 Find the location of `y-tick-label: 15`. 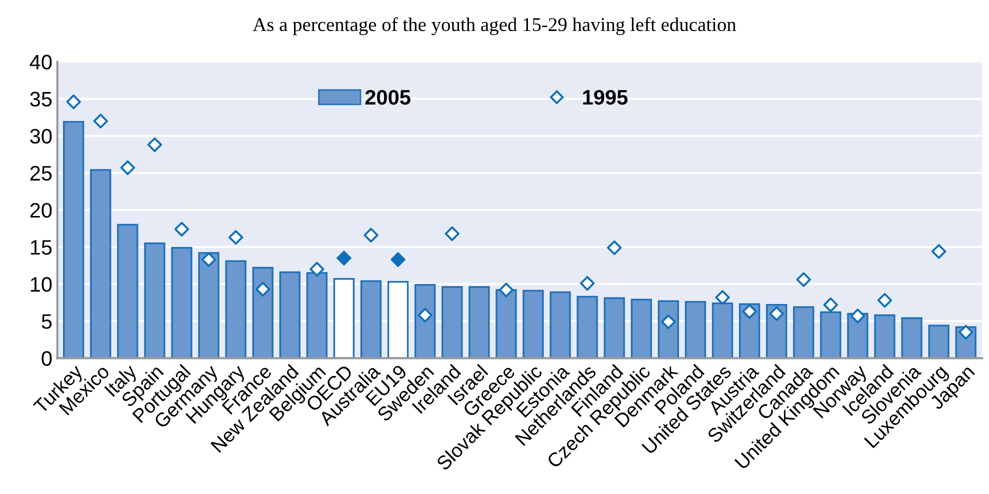

y-tick-label: 15 is located at coordinates (41, 247).